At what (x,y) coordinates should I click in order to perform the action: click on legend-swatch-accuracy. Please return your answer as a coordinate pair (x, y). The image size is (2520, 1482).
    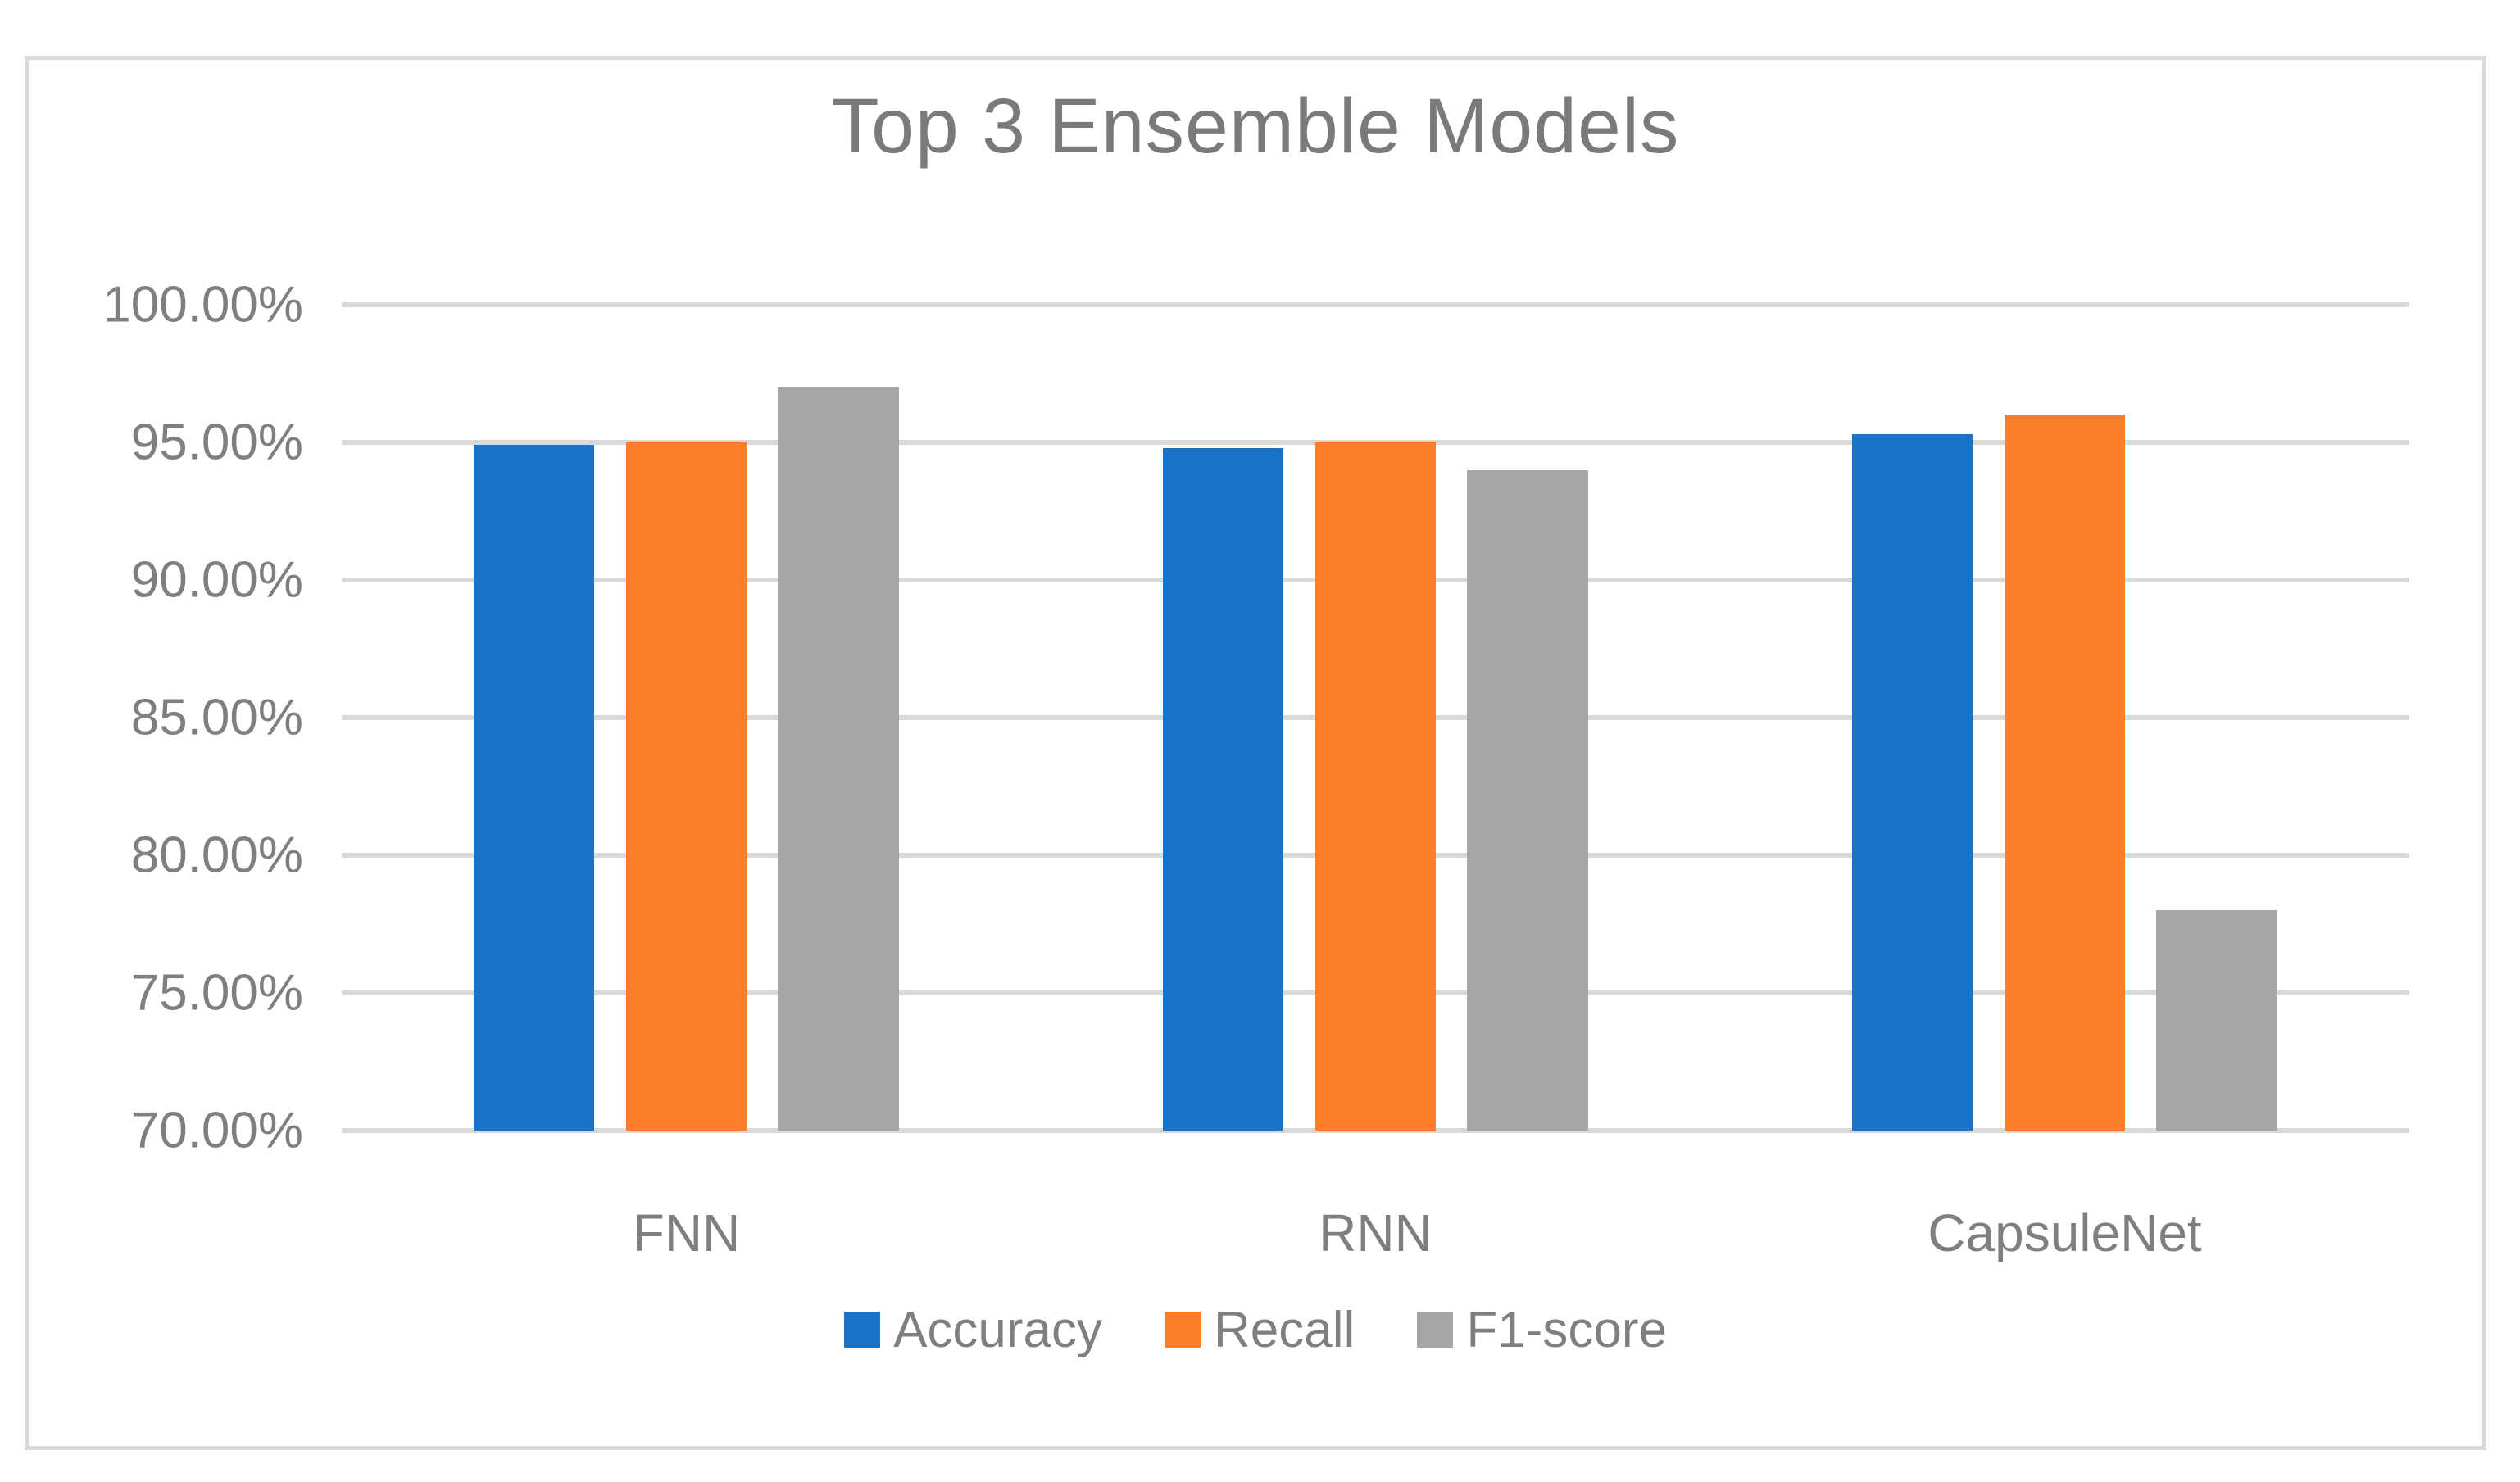
    Looking at the image, I should click on (863, 1330).